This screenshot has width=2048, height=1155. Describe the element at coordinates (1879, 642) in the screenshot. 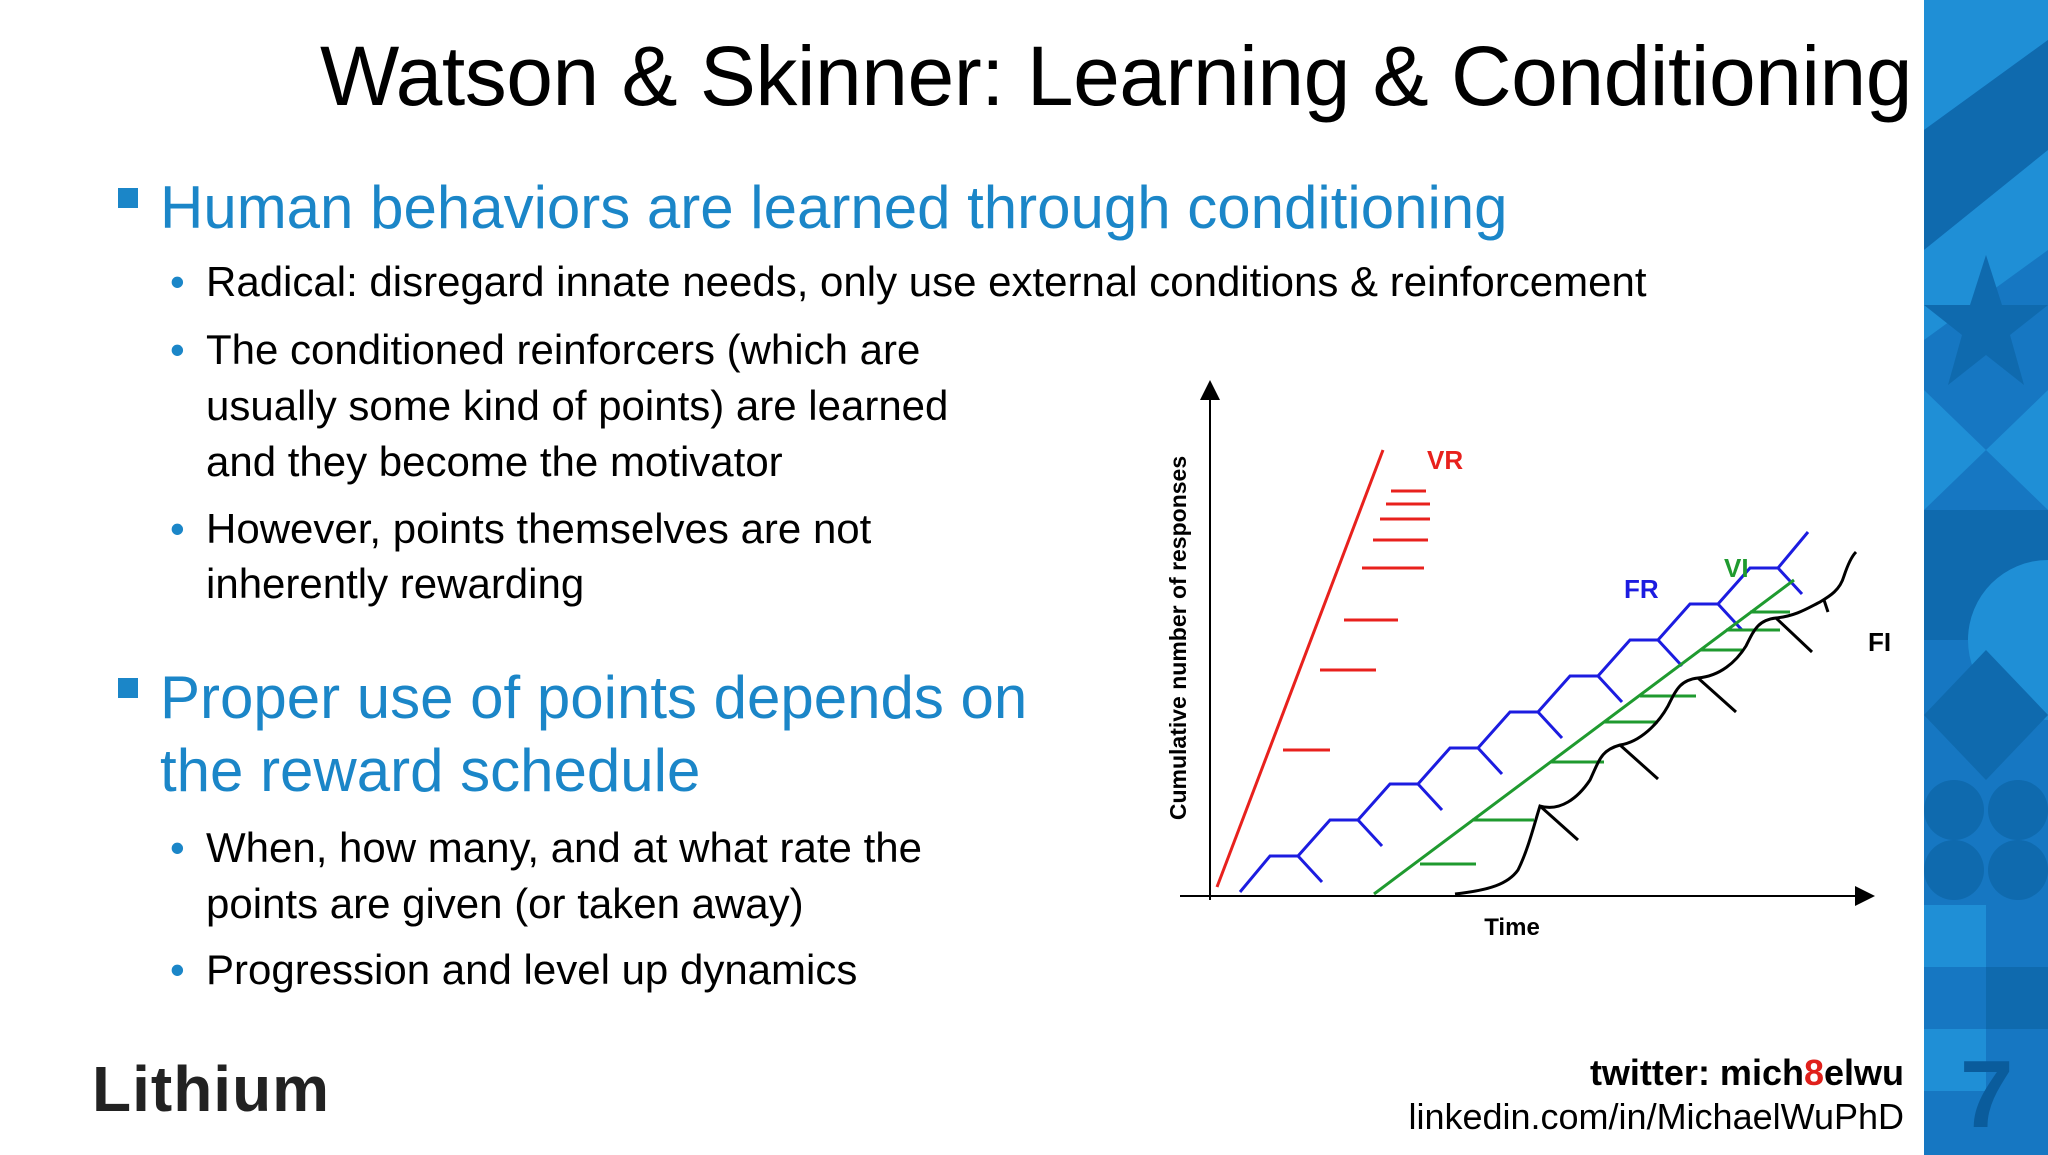

I see `series-label-fi: FI` at that location.